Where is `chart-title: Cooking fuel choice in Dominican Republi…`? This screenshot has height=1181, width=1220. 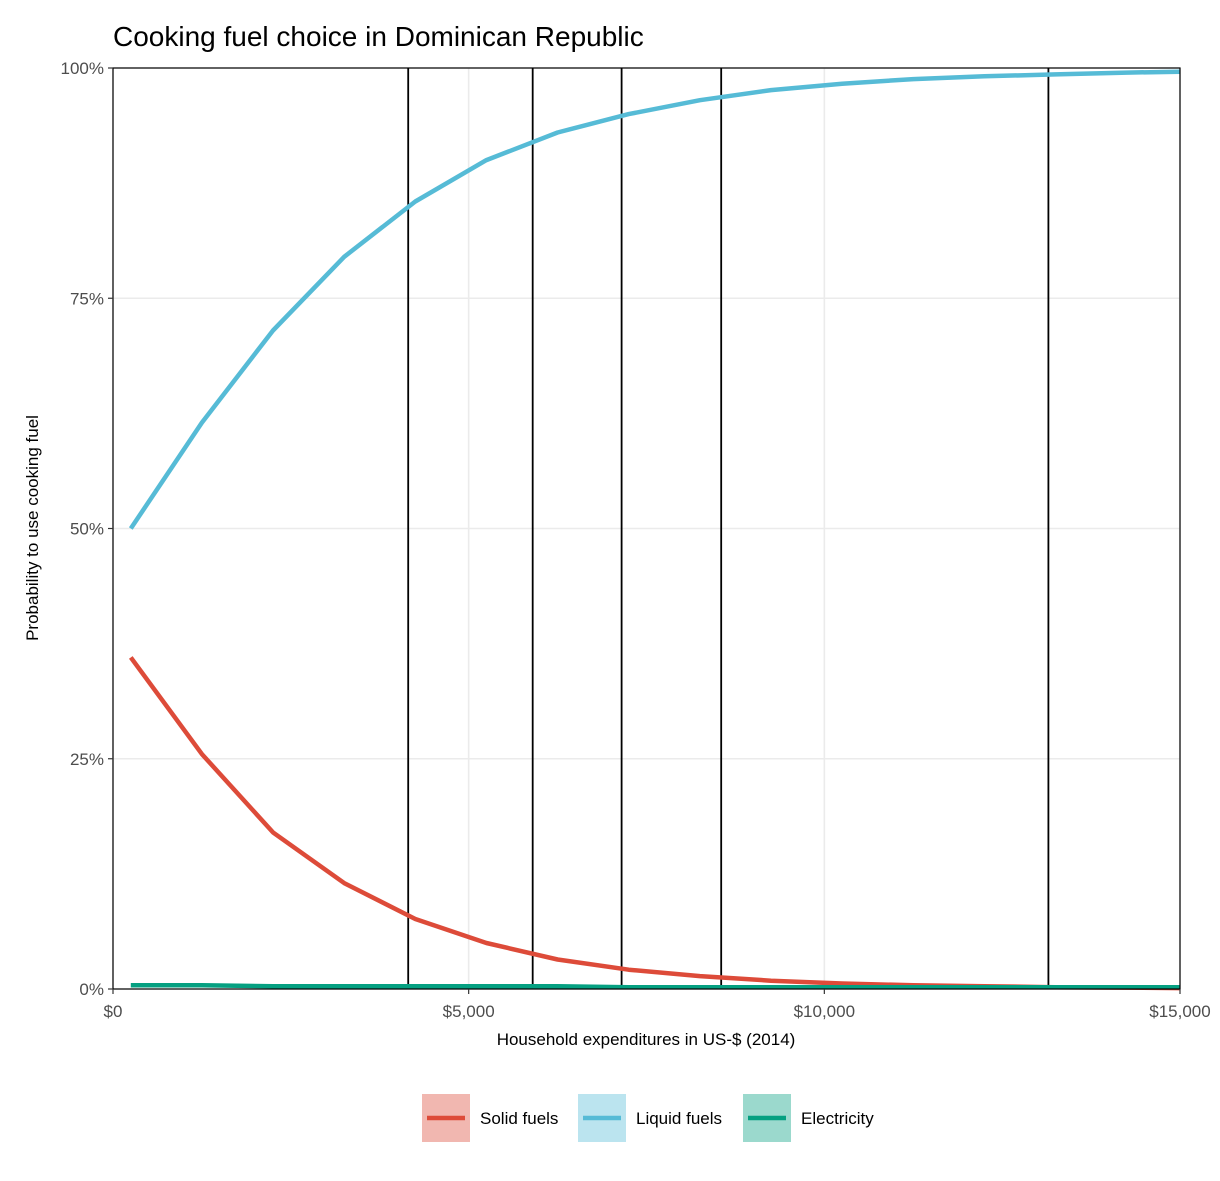
chart-title: Cooking fuel choice in Dominican Republi… is located at coordinates (378, 36).